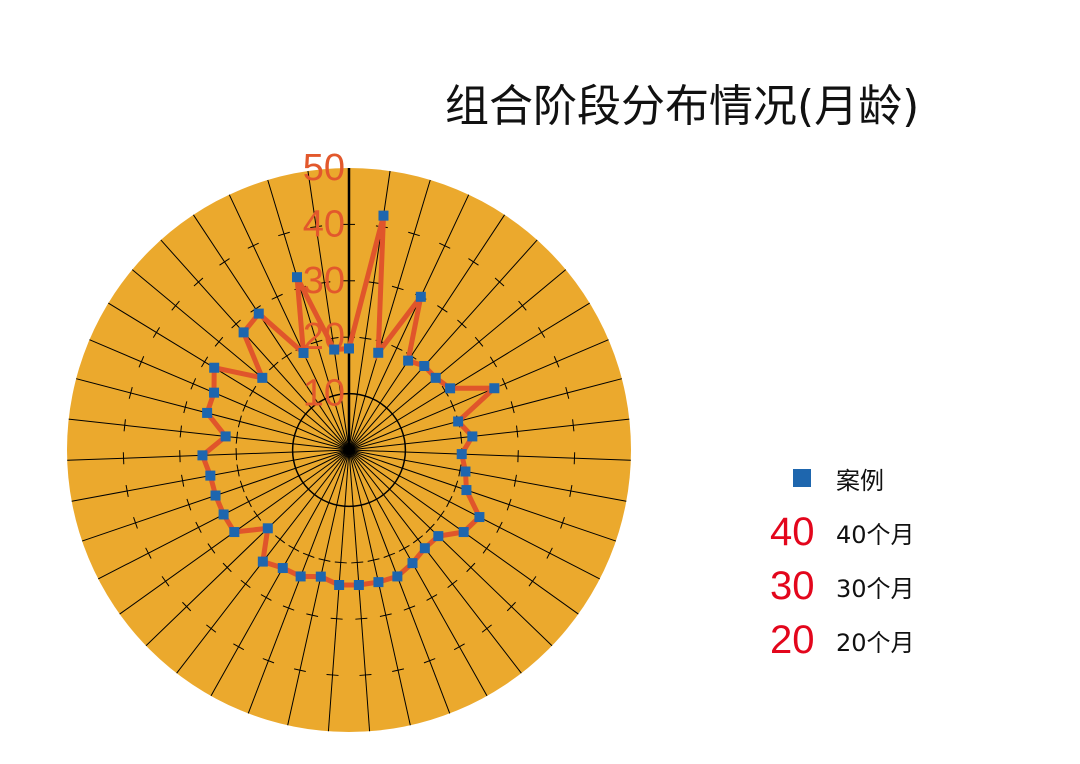  What do you see at coordinates (875, 534) in the screenshot?
I see `legend-label-40: 40个月` at bounding box center [875, 534].